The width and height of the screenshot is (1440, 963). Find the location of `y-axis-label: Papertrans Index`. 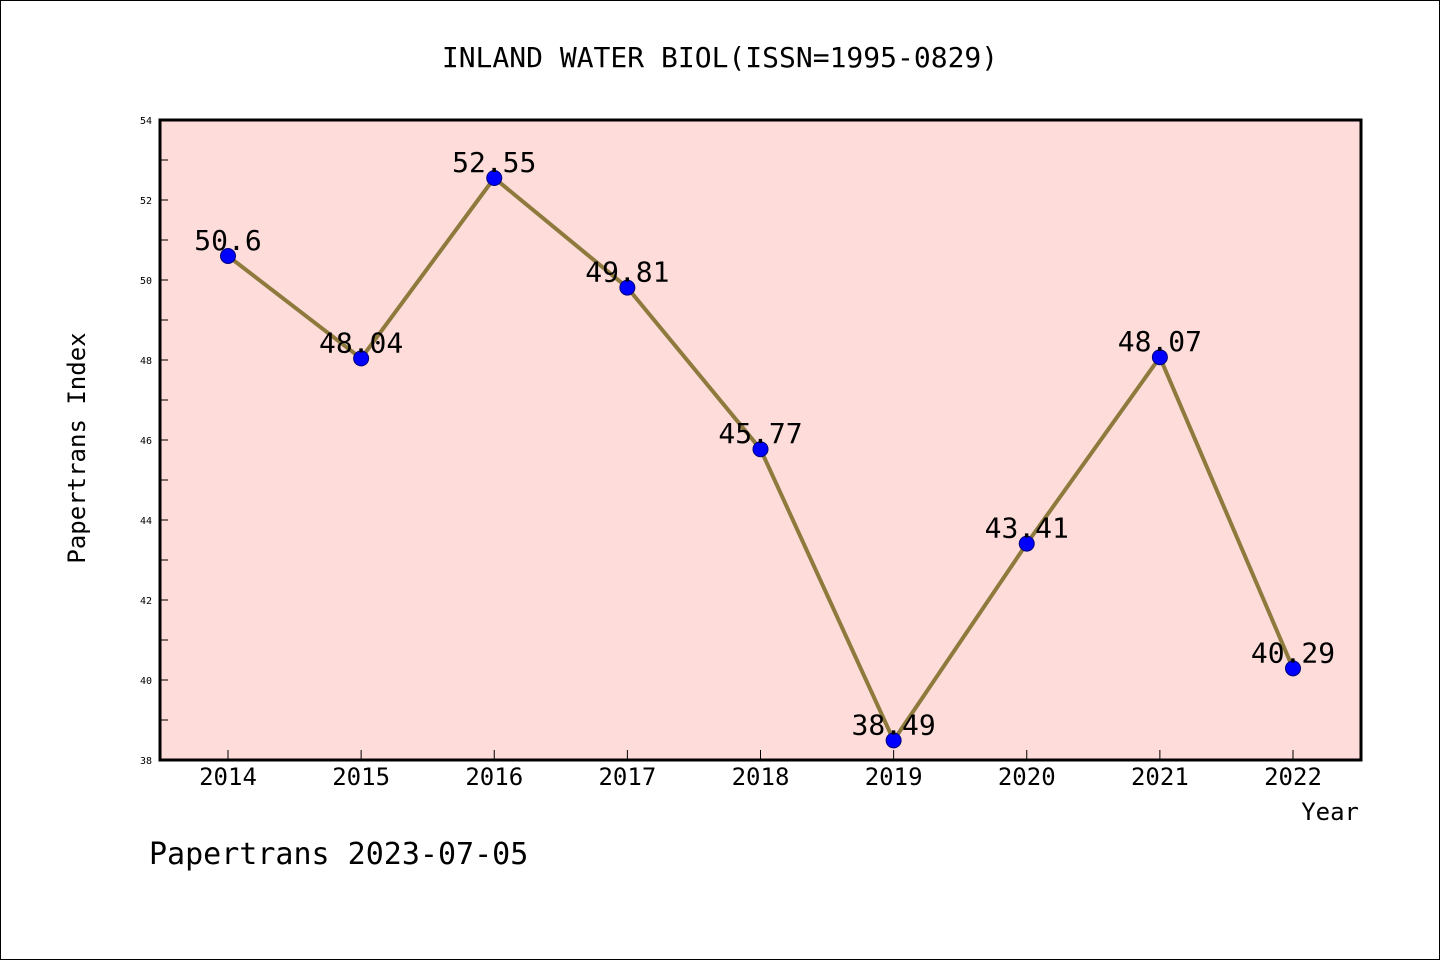

y-axis-label: Papertrans Index is located at coordinates (77, 447).